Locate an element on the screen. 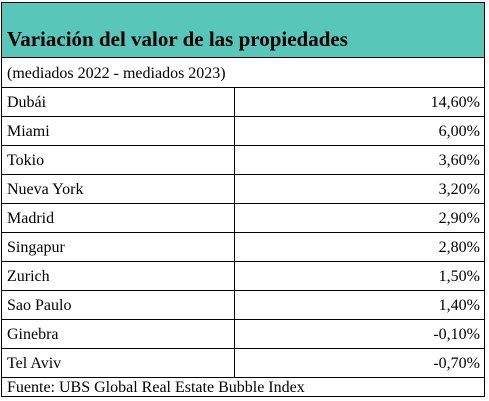  city-cell: Tel Aviv is located at coordinates (34, 363).